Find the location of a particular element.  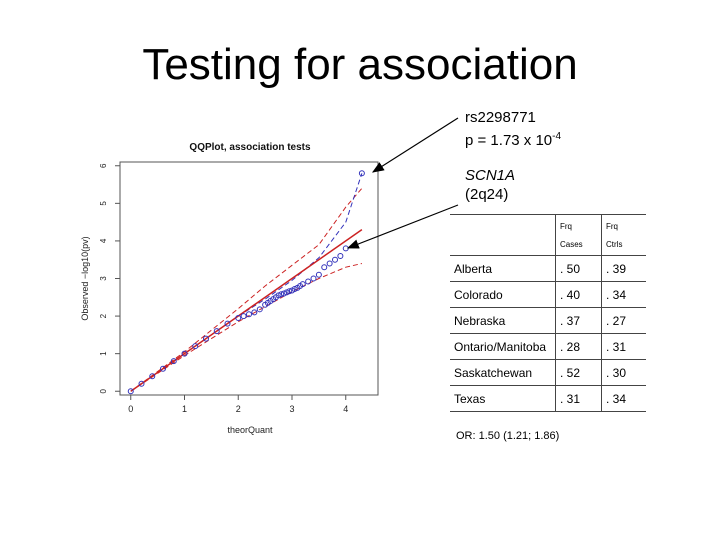

table-cell-site: Alberta is located at coordinates (503, 268).